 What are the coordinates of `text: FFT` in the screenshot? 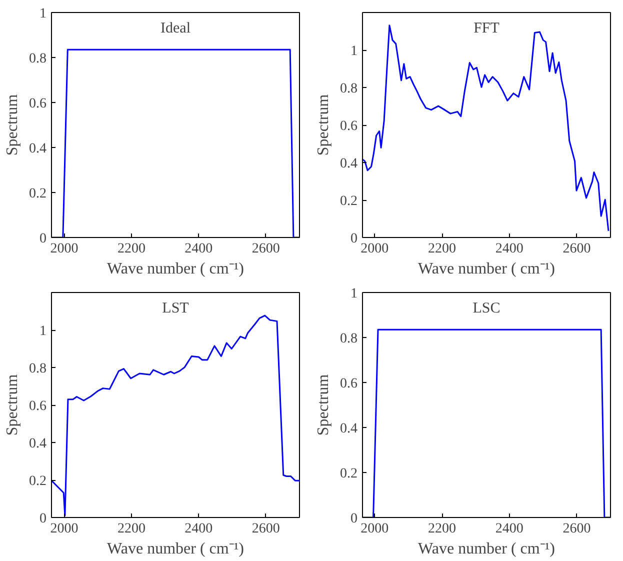 It's located at (487, 28).